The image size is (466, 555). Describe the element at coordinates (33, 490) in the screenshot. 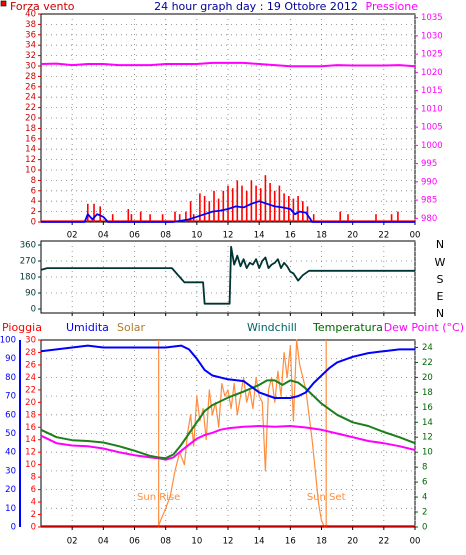

I see `umidita-ytick-label: 6` at that location.